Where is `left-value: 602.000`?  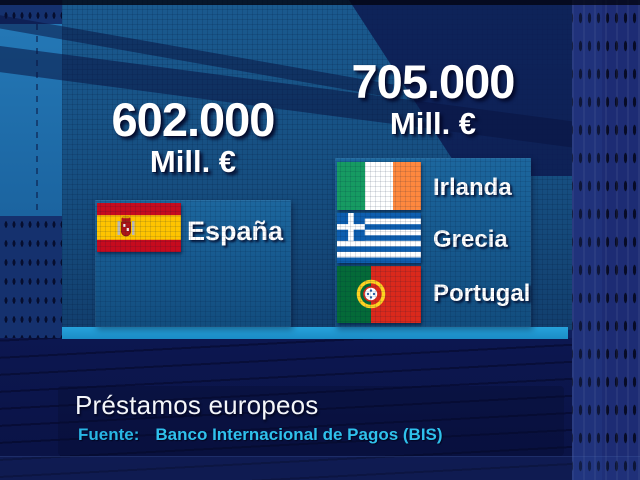
left-value: 602.000 is located at coordinates (193, 119).